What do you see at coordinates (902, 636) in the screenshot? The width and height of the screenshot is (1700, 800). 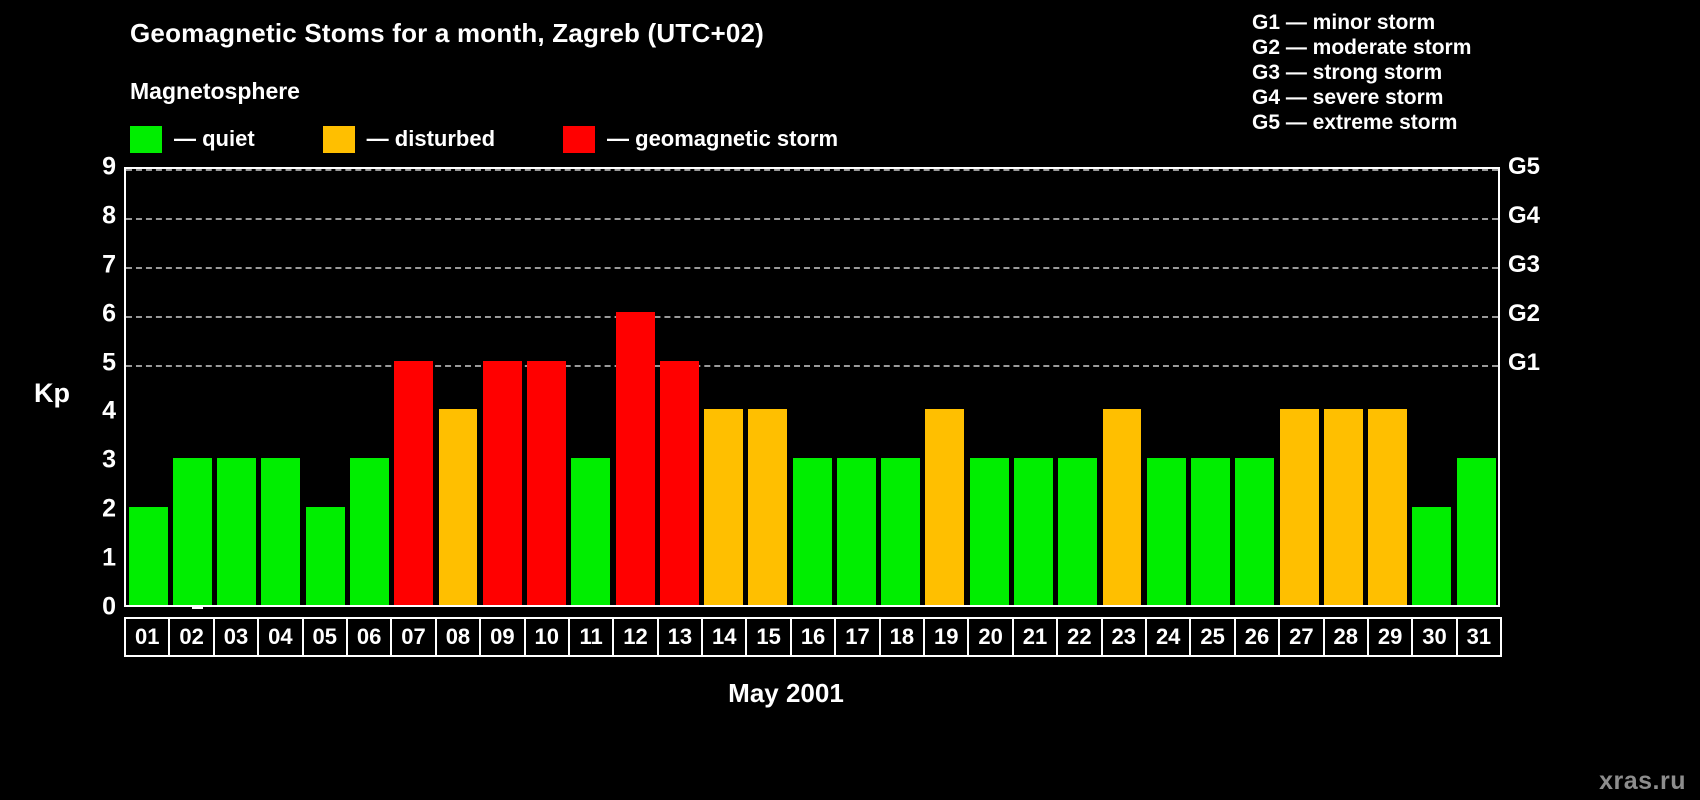 I see `day-label-18: 18` at bounding box center [902, 636].